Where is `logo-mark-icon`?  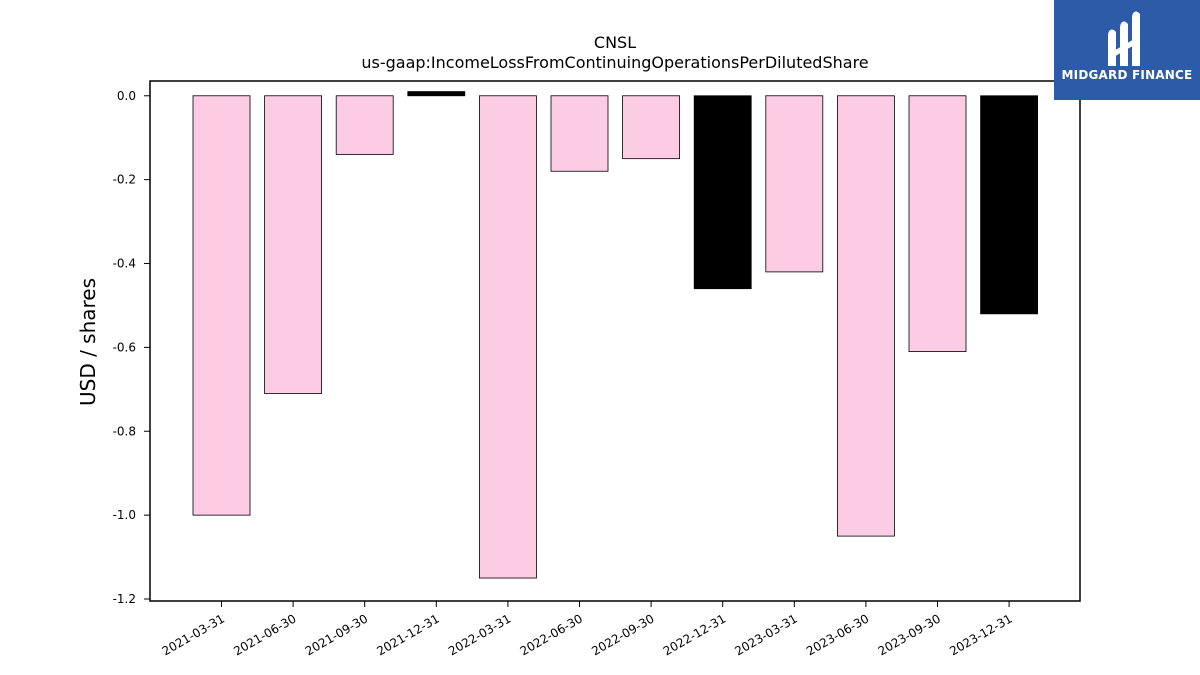
logo-mark-icon is located at coordinates (1124, 38).